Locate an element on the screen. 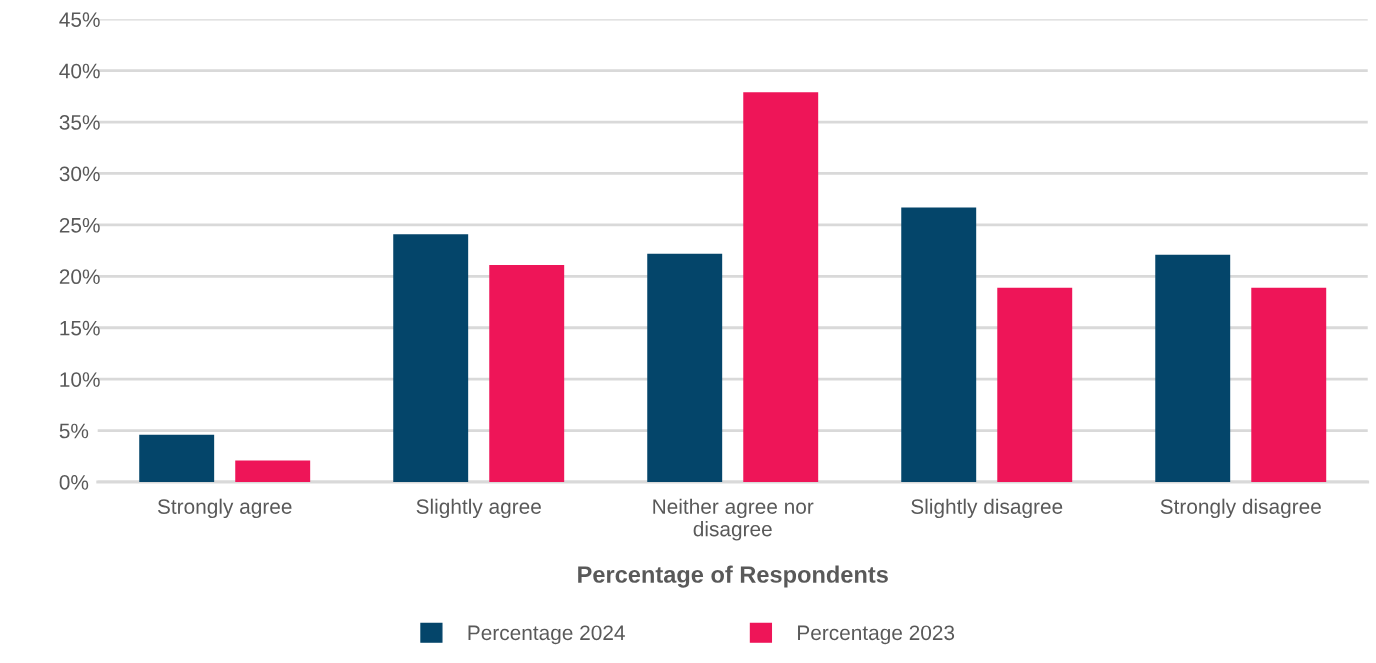 This screenshot has width=1376, height=663. y-tick-label: 45% is located at coordinates (79, 19).